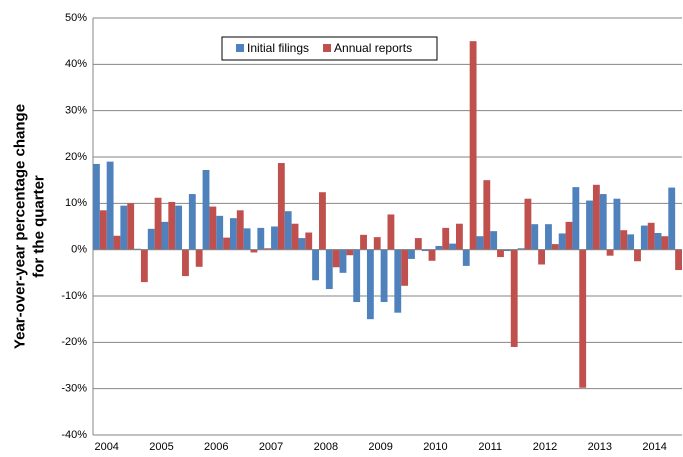 This screenshot has width=683, height=457. Describe the element at coordinates (373, 48) in the screenshot. I see `legend-label: Annual reports` at that location.